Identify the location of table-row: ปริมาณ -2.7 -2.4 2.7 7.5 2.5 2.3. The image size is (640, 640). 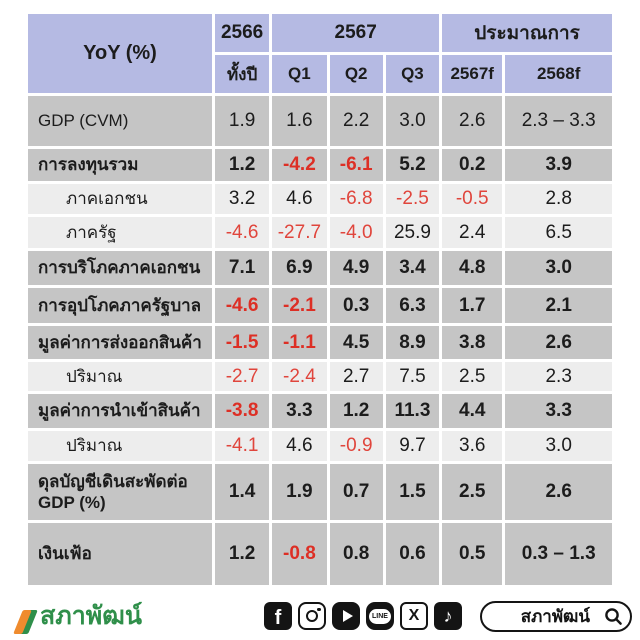
(320, 376).